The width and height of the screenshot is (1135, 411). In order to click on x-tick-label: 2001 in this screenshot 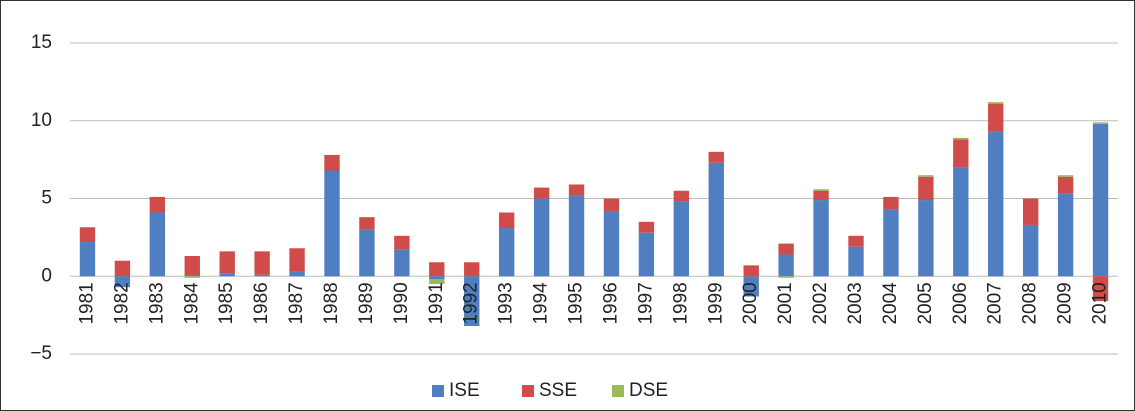, I will do `click(785, 303)`.